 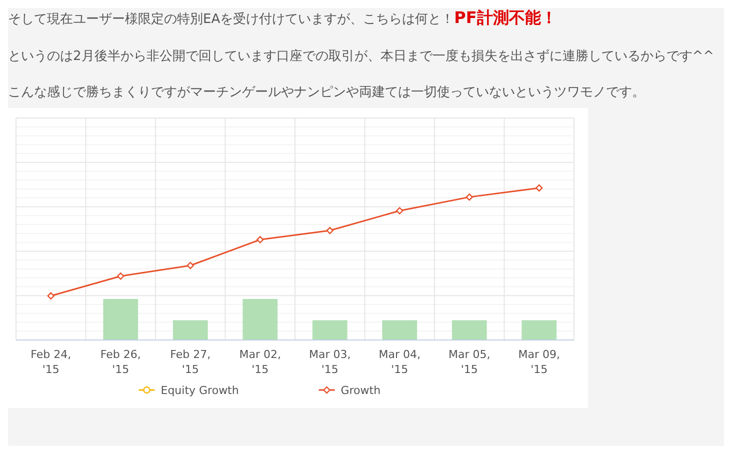 What do you see at coordinates (539, 362) in the screenshot?
I see `x-tick-label: Mar 09, '15` at bounding box center [539, 362].